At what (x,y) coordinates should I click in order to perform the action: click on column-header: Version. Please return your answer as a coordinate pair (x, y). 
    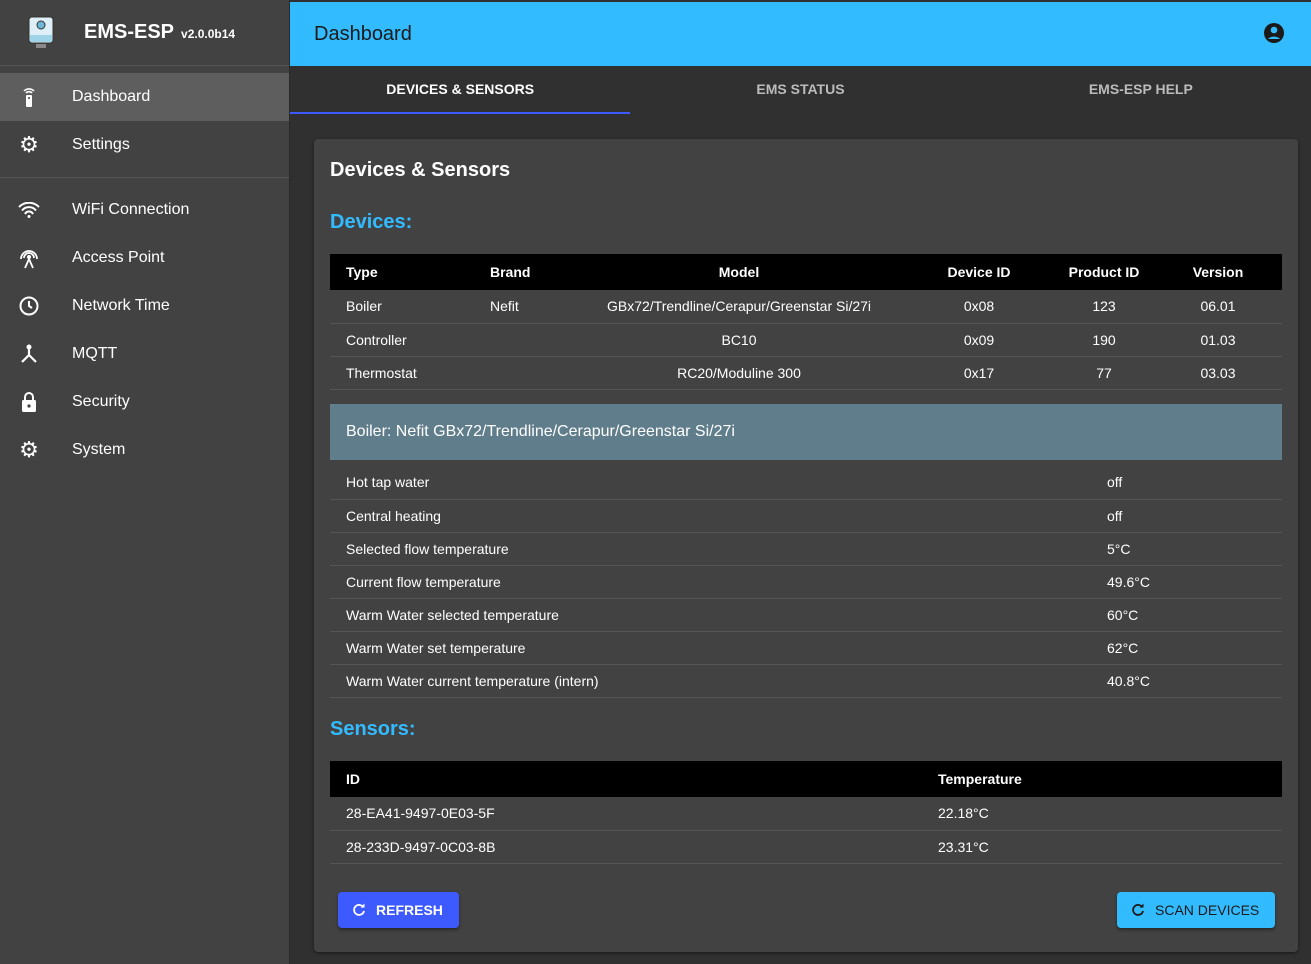
    Looking at the image, I should click on (1218, 272).